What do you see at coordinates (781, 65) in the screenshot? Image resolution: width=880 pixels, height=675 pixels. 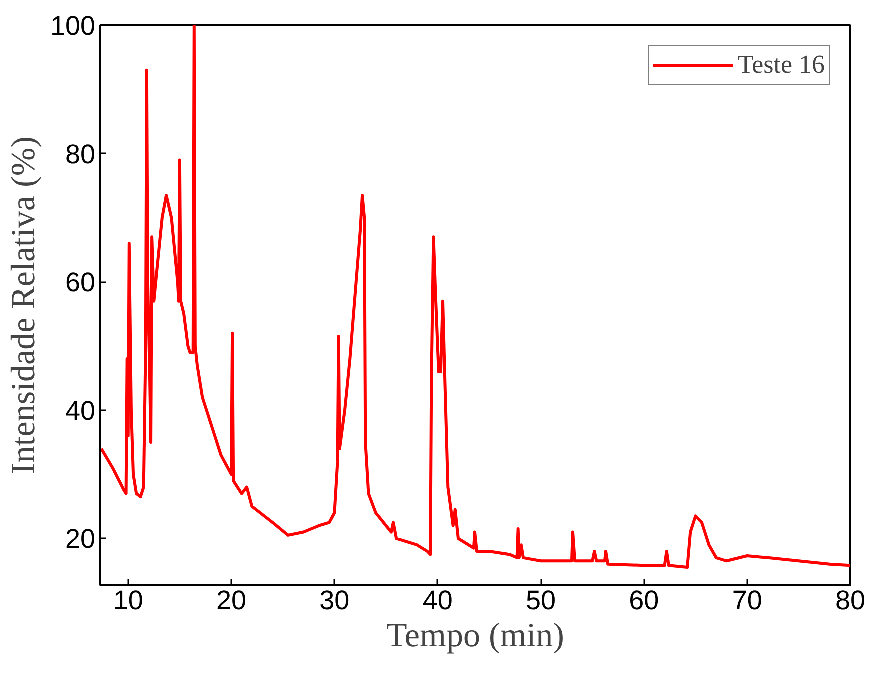 I see `legend-label: Teste 16` at bounding box center [781, 65].